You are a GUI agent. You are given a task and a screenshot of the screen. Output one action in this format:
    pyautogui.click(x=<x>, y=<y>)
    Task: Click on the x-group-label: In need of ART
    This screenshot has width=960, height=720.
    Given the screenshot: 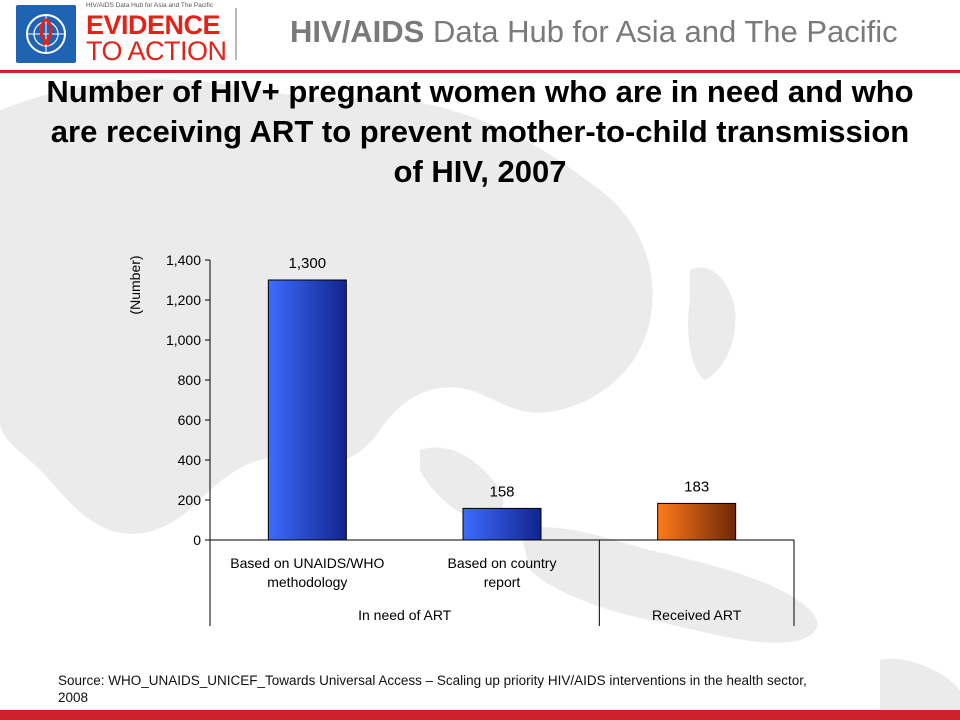 What is the action you would take?
    pyautogui.click(x=405, y=615)
    